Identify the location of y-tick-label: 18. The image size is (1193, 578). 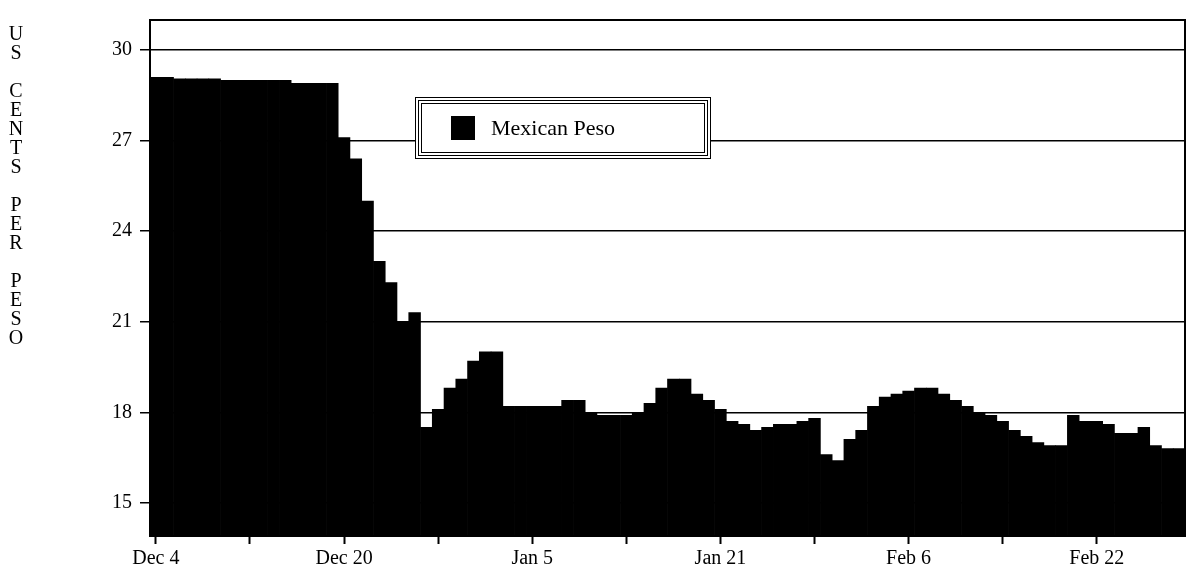
(122, 410).